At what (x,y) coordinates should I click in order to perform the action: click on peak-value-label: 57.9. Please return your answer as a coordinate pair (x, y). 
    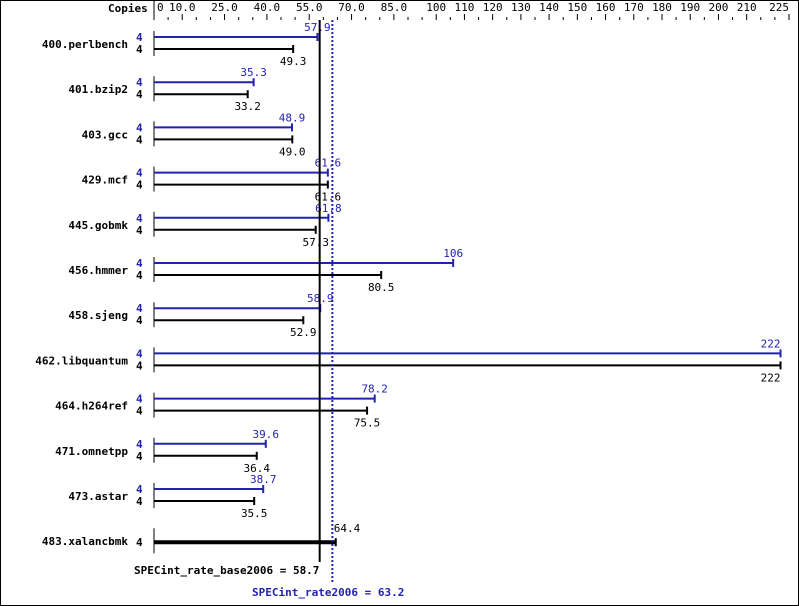
    Looking at the image, I should click on (317, 27).